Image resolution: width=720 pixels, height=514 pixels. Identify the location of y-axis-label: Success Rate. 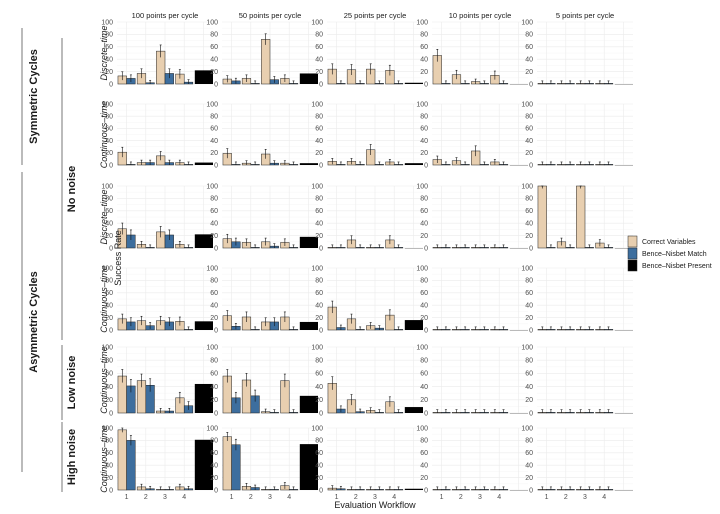
(118, 258).